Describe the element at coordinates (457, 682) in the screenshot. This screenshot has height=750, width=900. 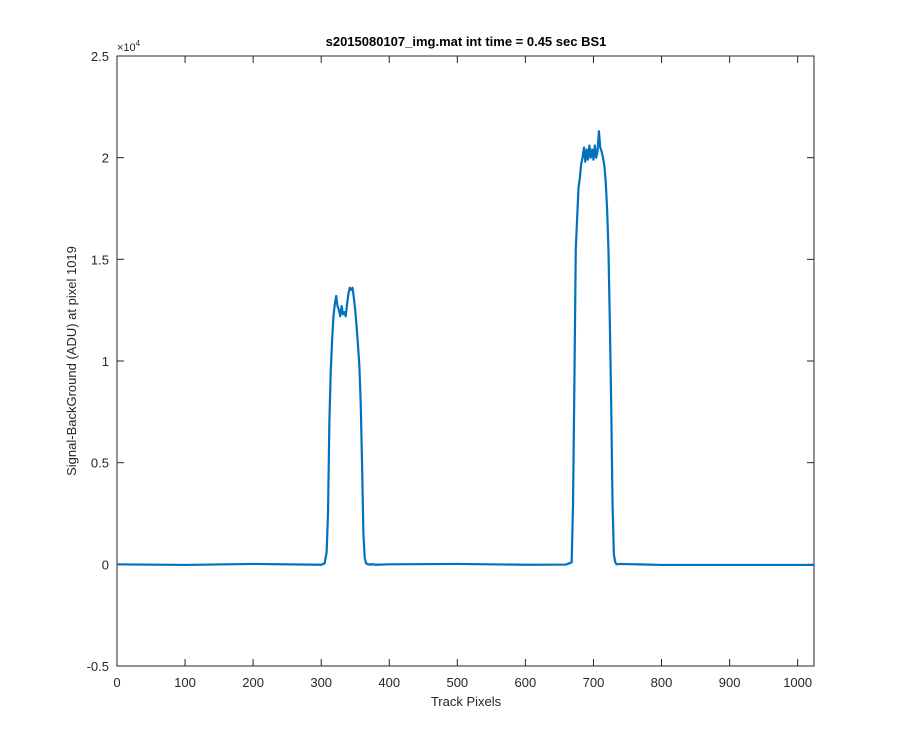
I see `x-tick-label: 500` at that location.